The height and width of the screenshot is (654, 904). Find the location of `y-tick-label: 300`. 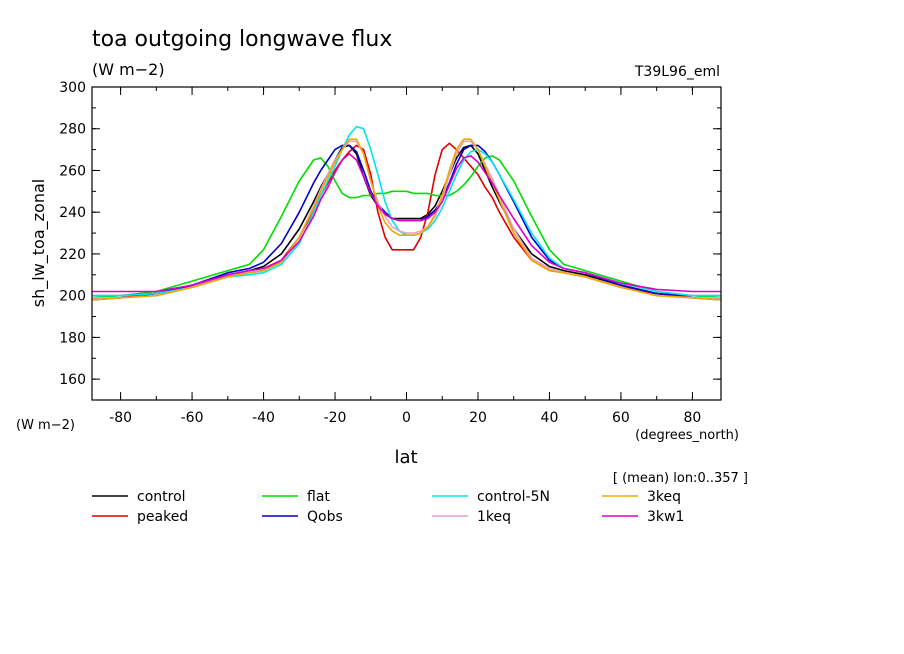

y-tick-label: 300 is located at coordinates (72, 88).